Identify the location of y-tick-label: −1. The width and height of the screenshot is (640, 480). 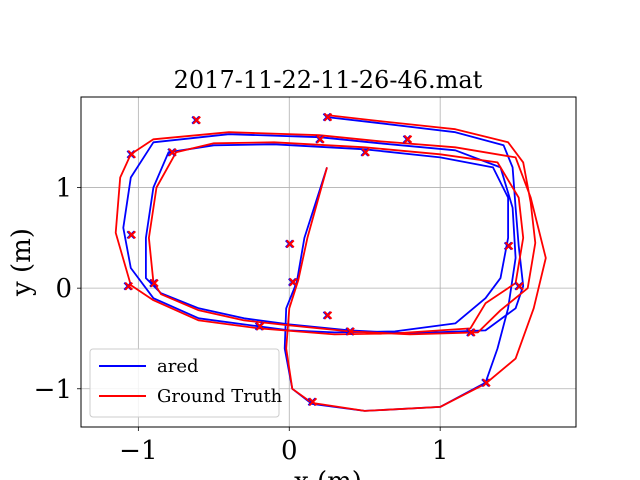
(53, 390).